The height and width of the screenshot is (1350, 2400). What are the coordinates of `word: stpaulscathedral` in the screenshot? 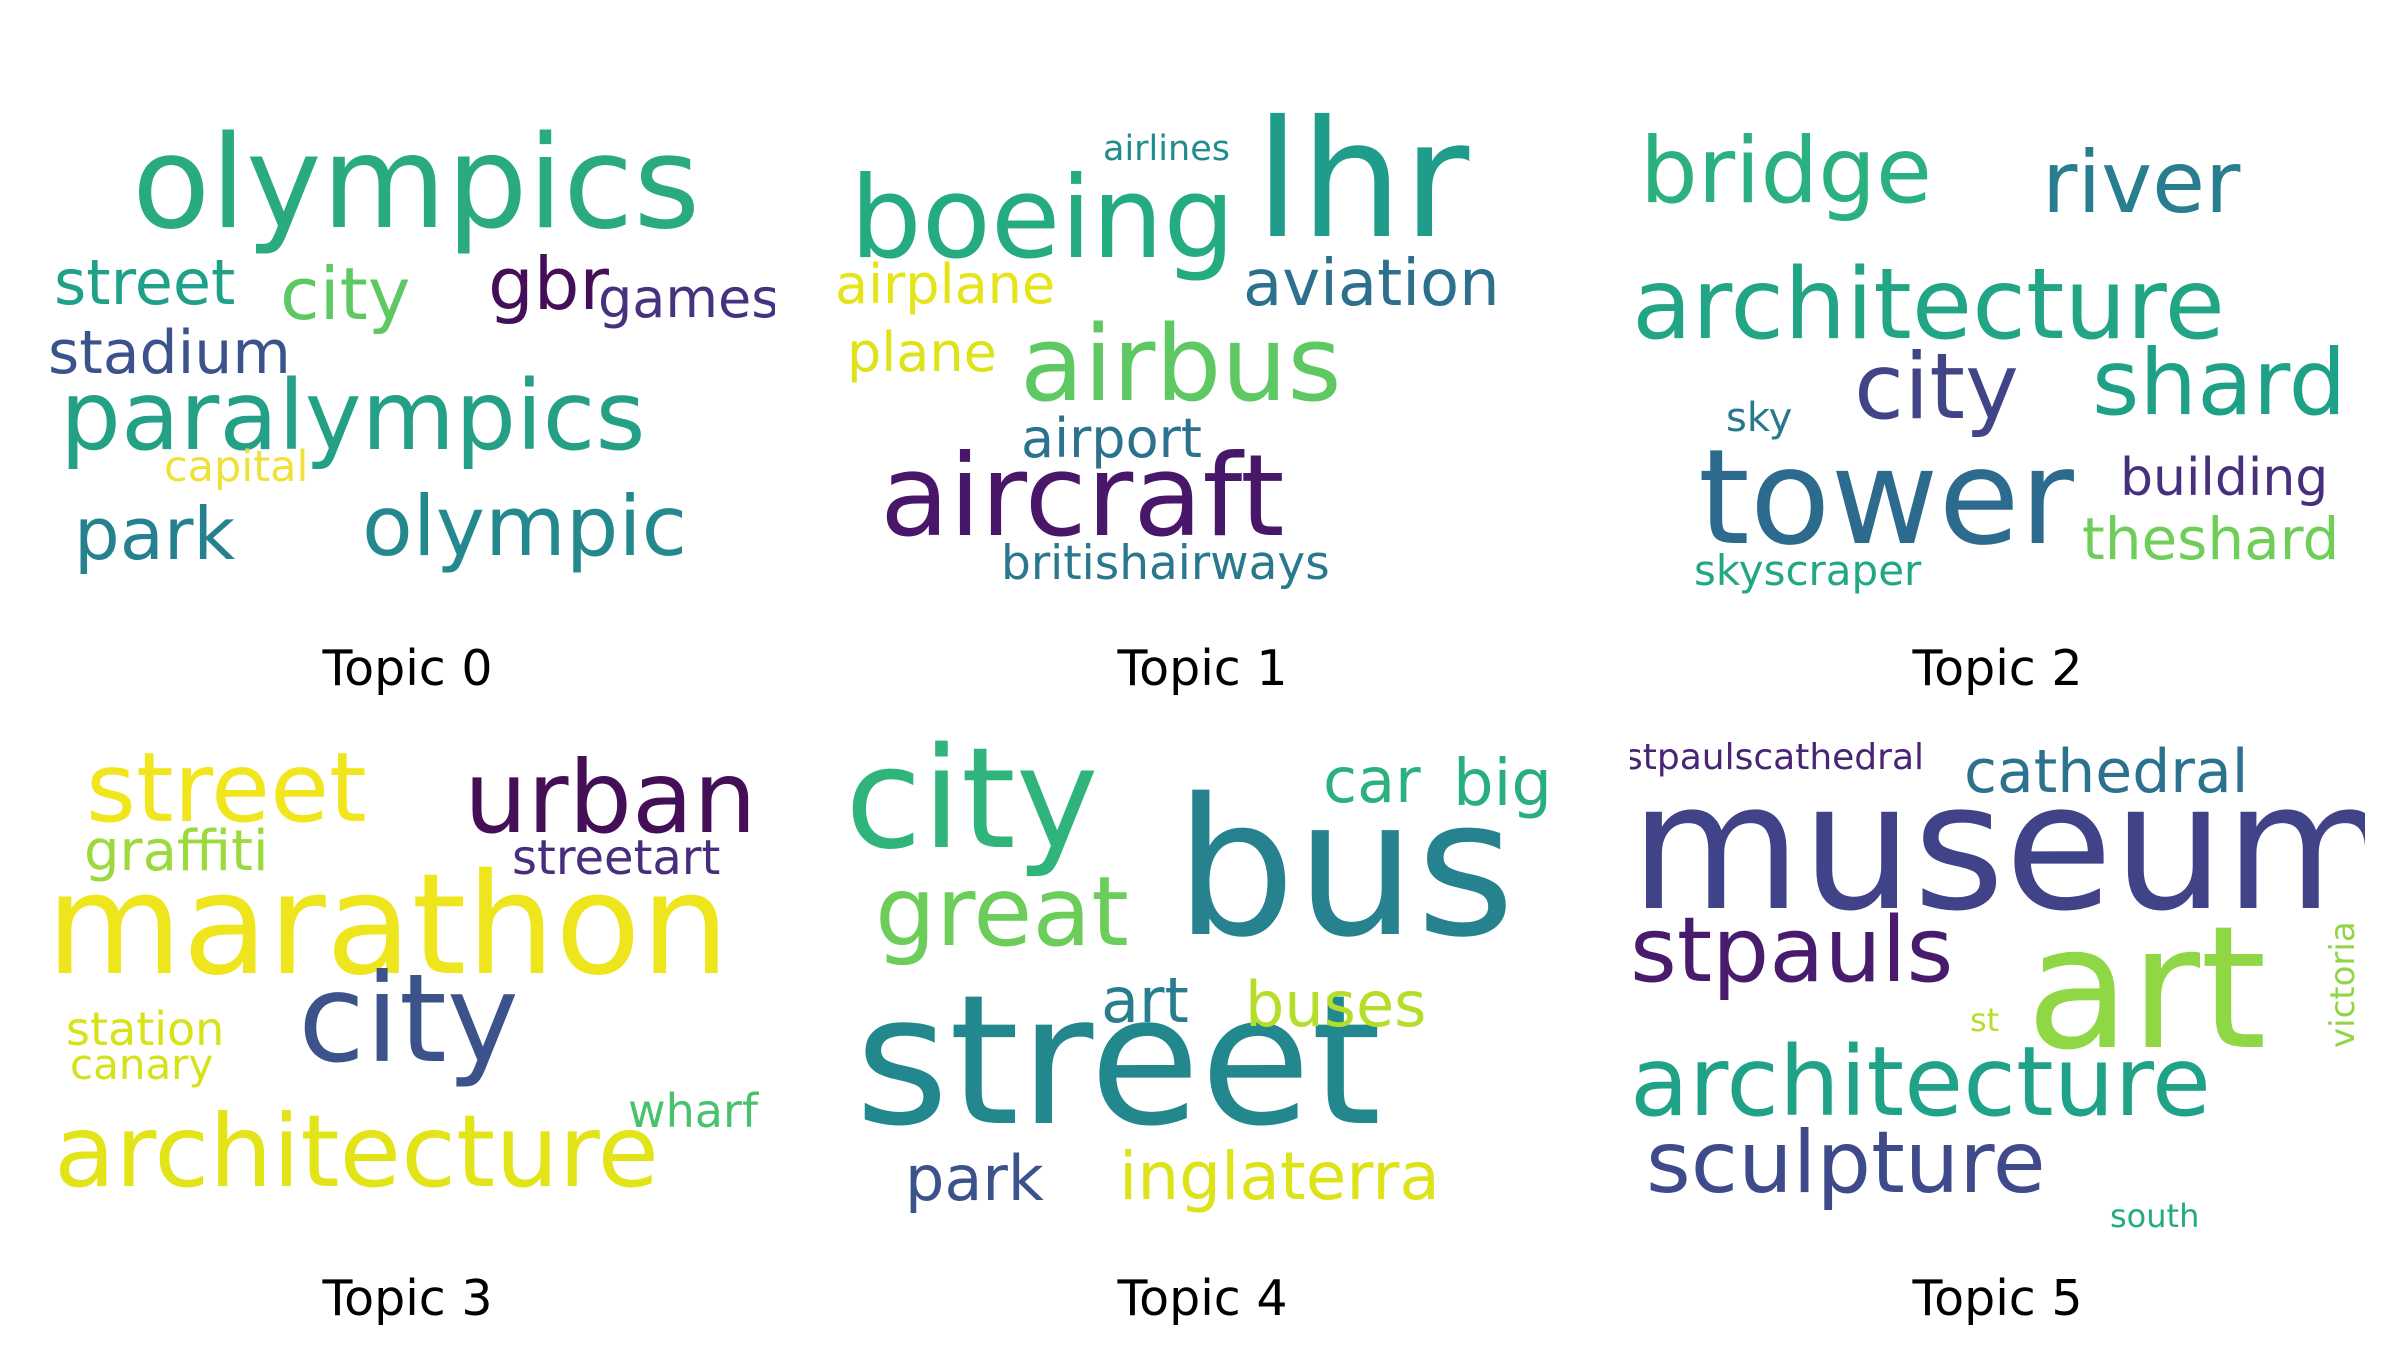 It's located at (1777, 757).